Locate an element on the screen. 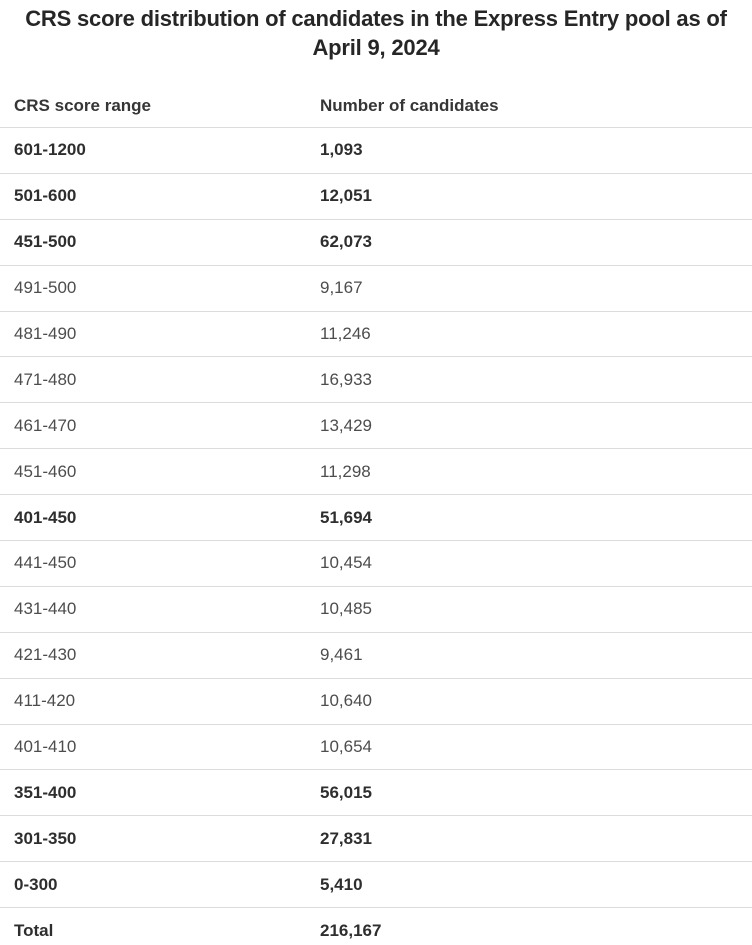 The width and height of the screenshot is (752, 945). column-header-score-range: CRS score range is located at coordinates (82, 105).